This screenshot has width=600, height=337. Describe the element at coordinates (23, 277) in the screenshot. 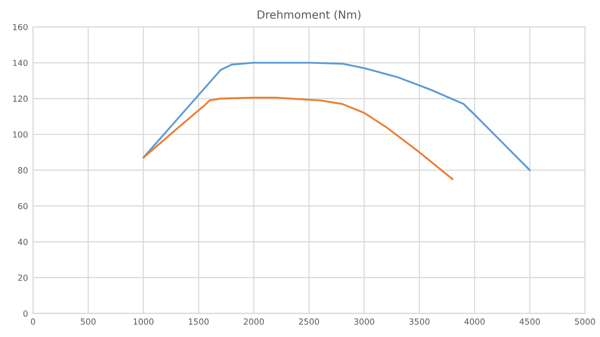

I see `y-tick-label: 20` at that location.